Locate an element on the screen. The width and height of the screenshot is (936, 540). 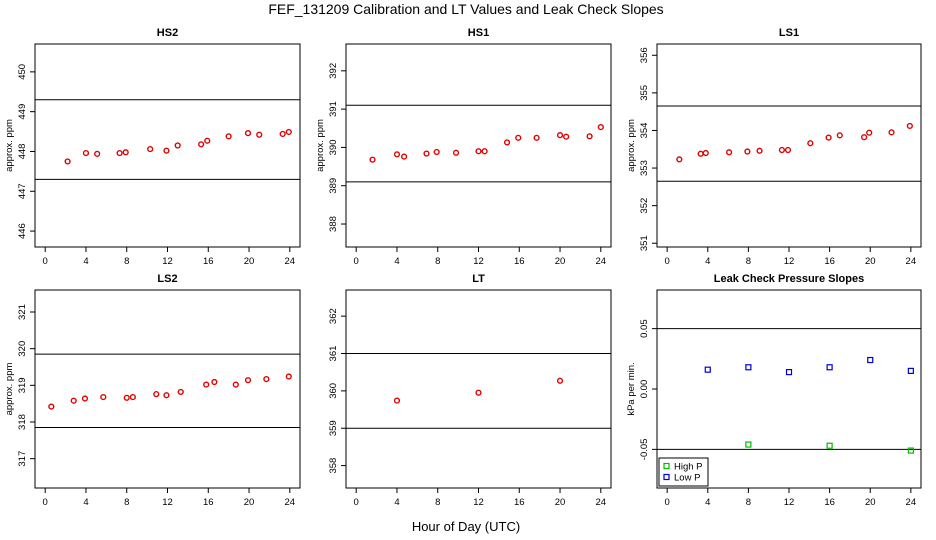
legend-label: Low P is located at coordinates (687, 478).